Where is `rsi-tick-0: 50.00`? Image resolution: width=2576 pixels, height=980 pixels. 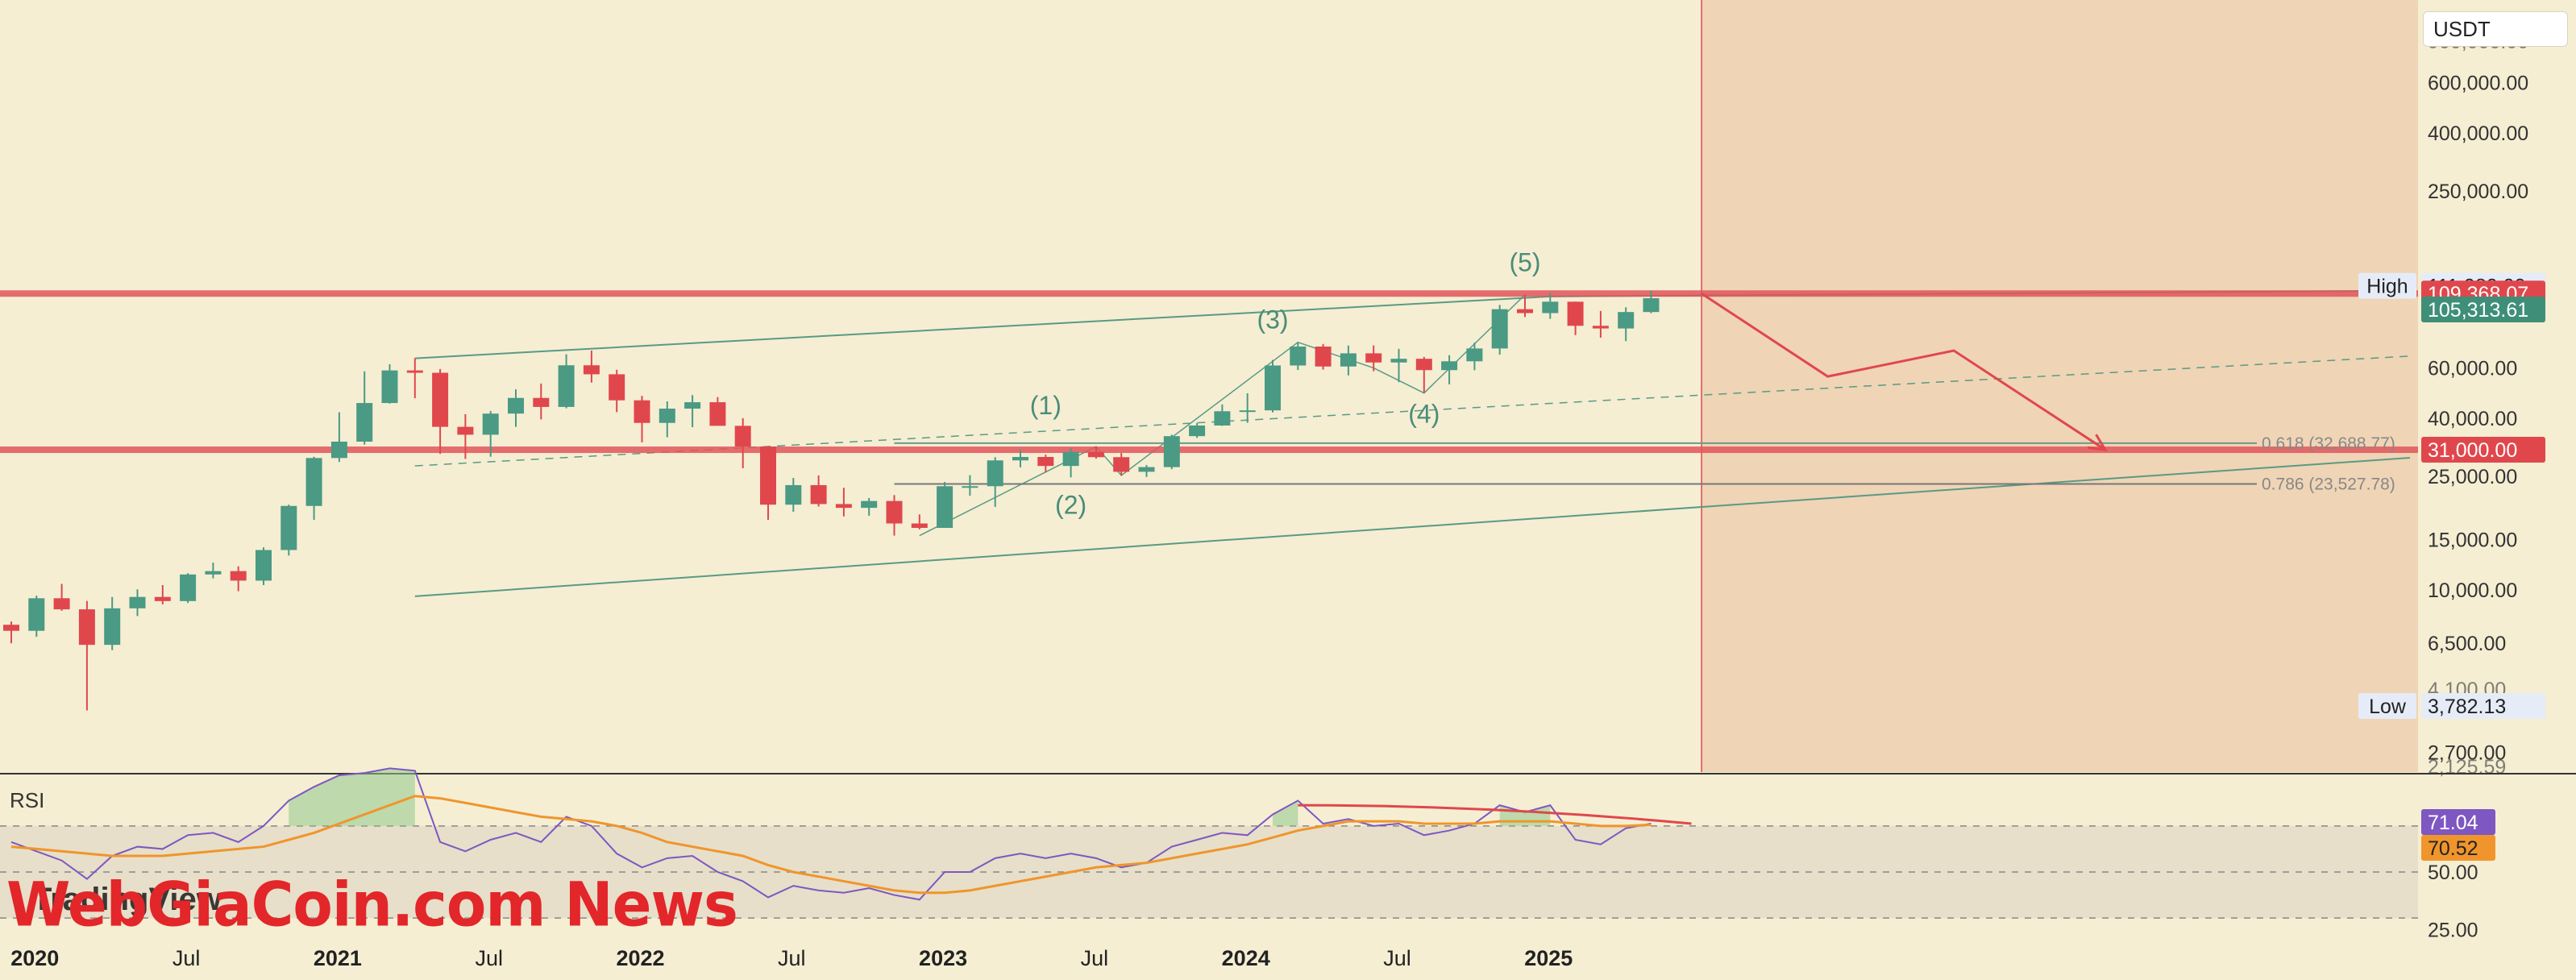 rsi-tick-0: 50.00 is located at coordinates (2453, 873).